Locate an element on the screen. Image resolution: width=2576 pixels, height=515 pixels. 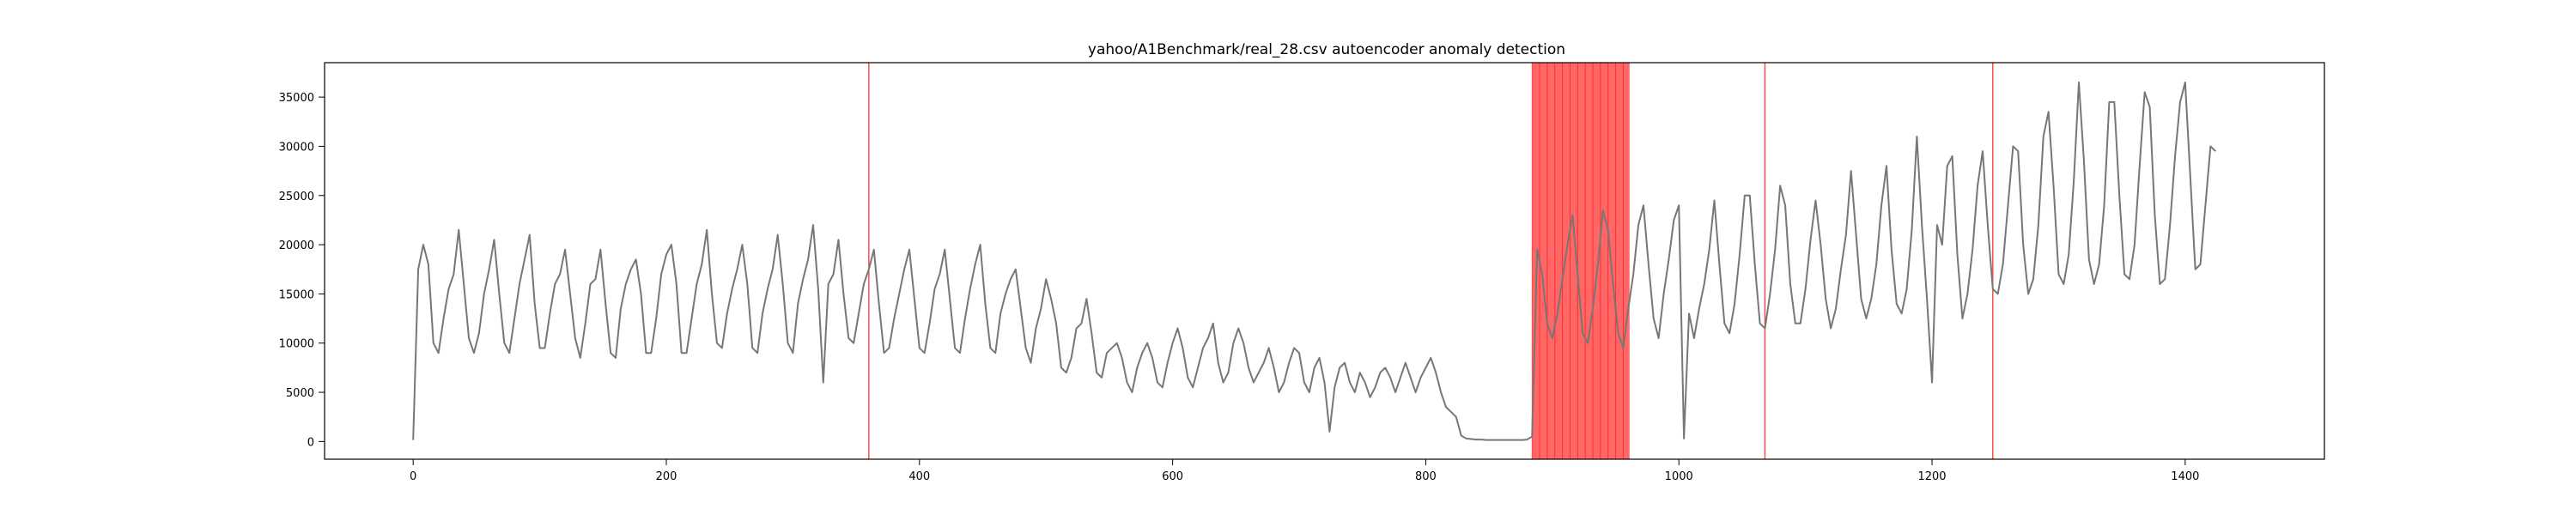
x-tick-label: 0 is located at coordinates (413, 476).